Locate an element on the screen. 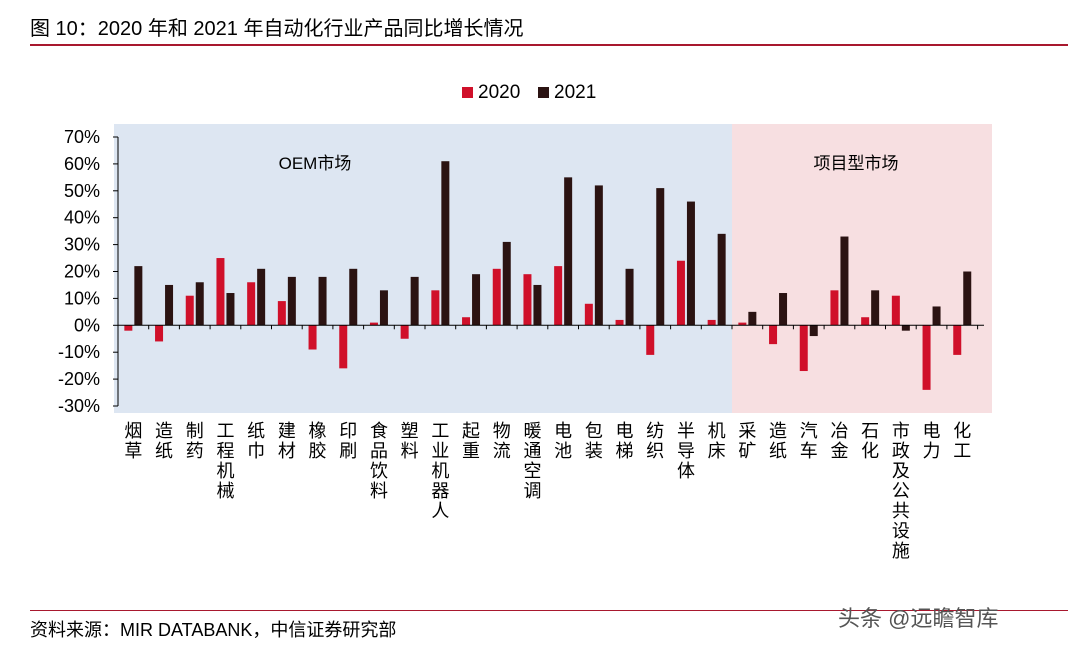 Image resolution: width=1072 pixels, height=652 pixels. bar-2021-化工 is located at coordinates (967, 298).